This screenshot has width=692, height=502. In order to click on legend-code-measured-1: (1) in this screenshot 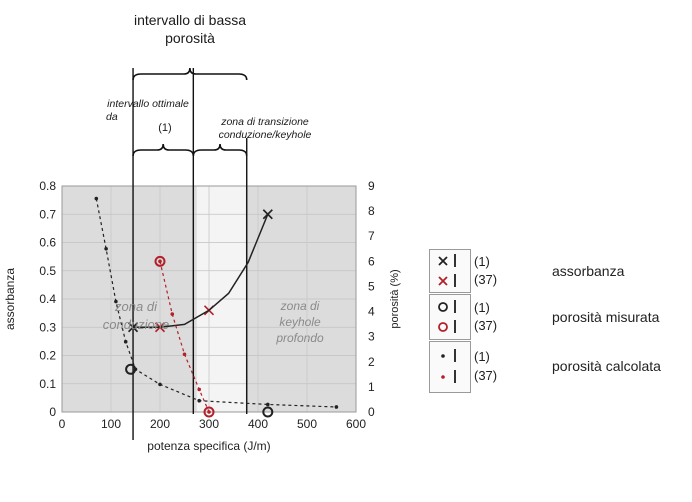, I will do `click(482, 307)`.